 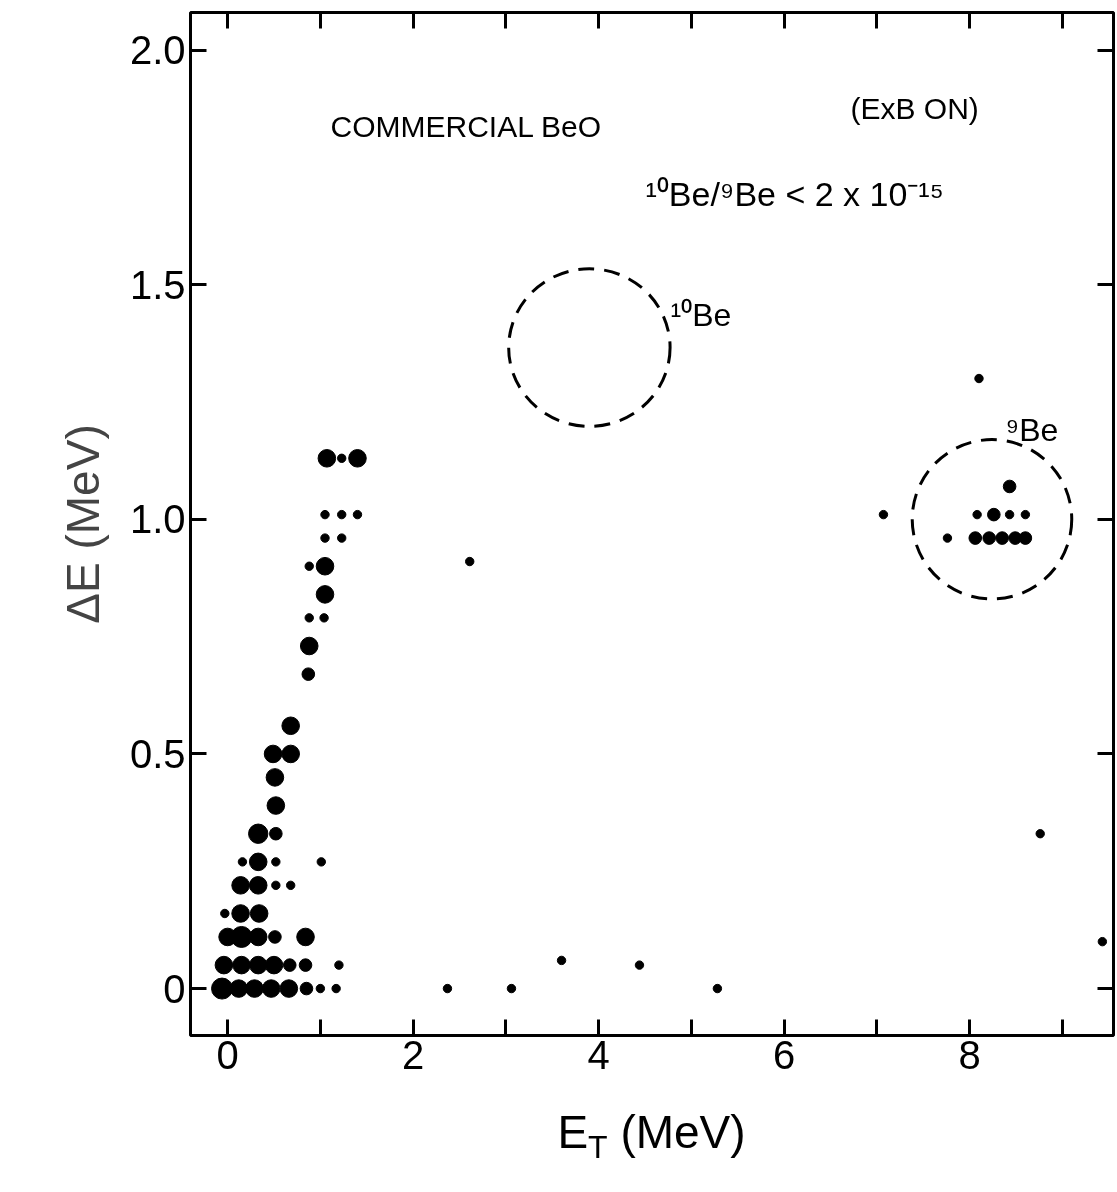 What do you see at coordinates (1032, 429) in the screenshot?
I see `annotation: ⁹Be` at bounding box center [1032, 429].